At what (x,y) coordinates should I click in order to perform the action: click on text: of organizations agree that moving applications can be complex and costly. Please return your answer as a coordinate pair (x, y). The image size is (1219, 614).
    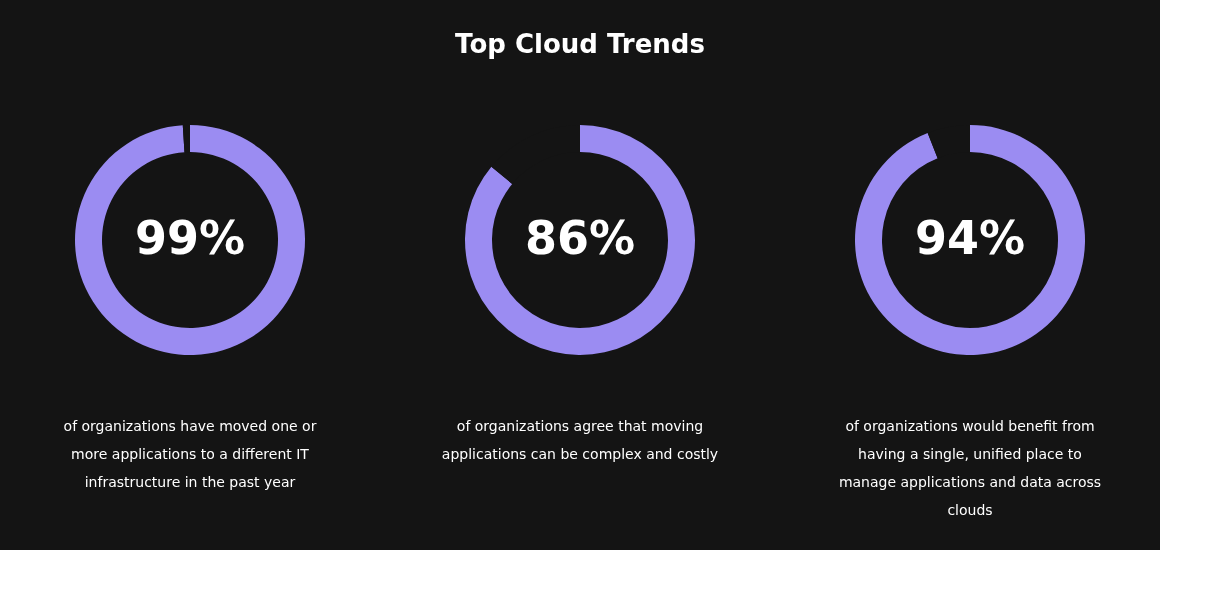
    Looking at the image, I should click on (580, 440).